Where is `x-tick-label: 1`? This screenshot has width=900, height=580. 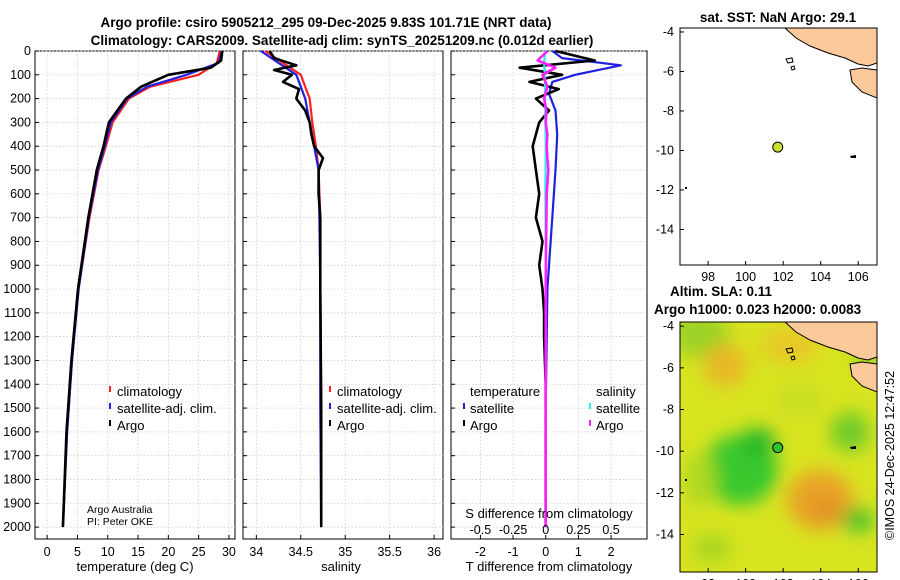 x-tick-label: 1 is located at coordinates (578, 552).